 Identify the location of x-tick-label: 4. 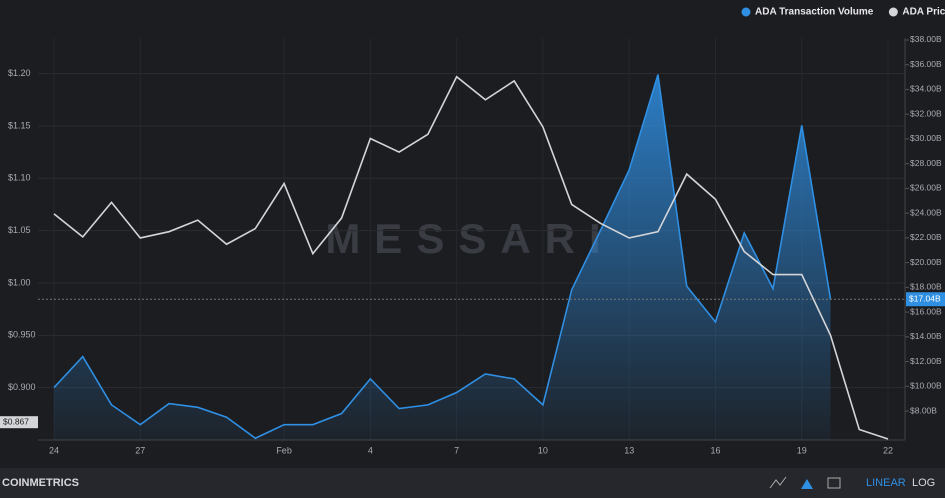
(370, 450).